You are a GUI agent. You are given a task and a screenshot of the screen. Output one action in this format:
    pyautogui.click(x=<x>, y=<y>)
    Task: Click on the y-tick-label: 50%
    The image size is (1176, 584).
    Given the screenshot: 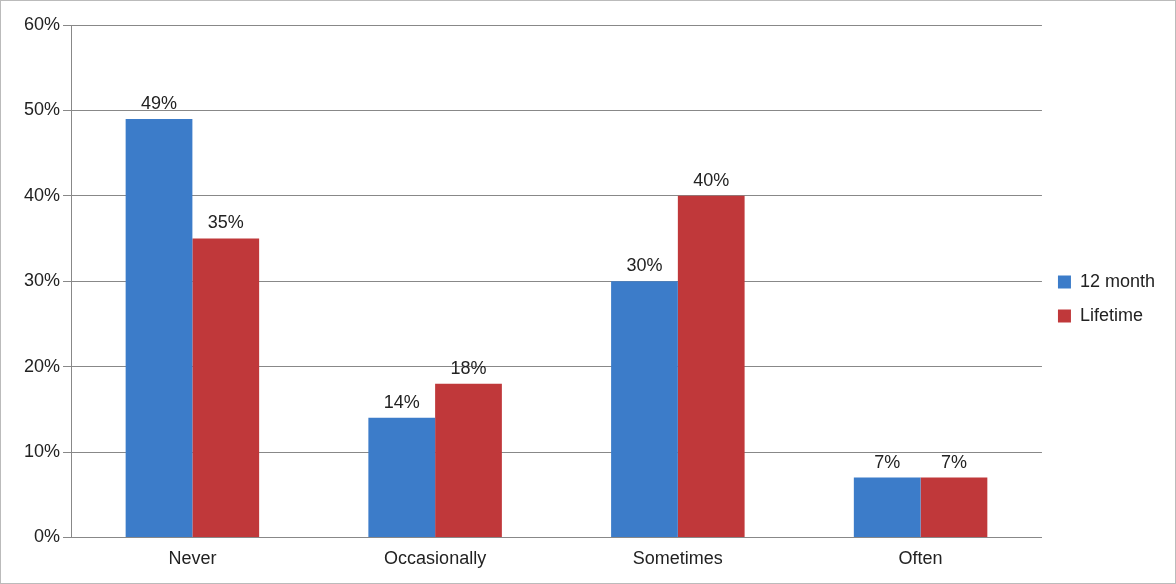 What is the action you would take?
    pyautogui.click(x=42, y=109)
    